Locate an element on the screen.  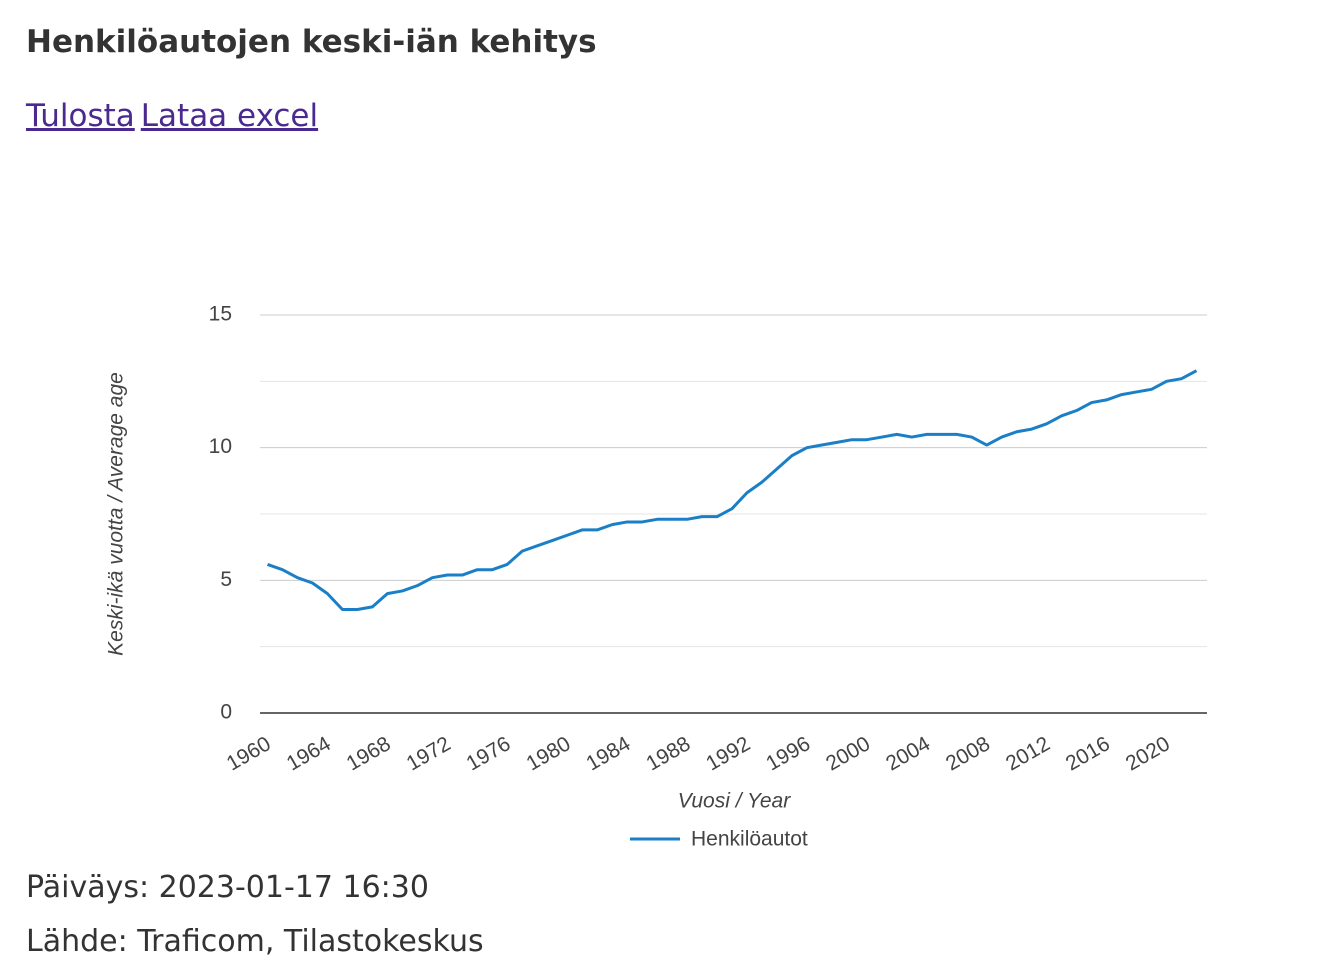
x-tick-label: 2016 is located at coordinates (1088, 753).